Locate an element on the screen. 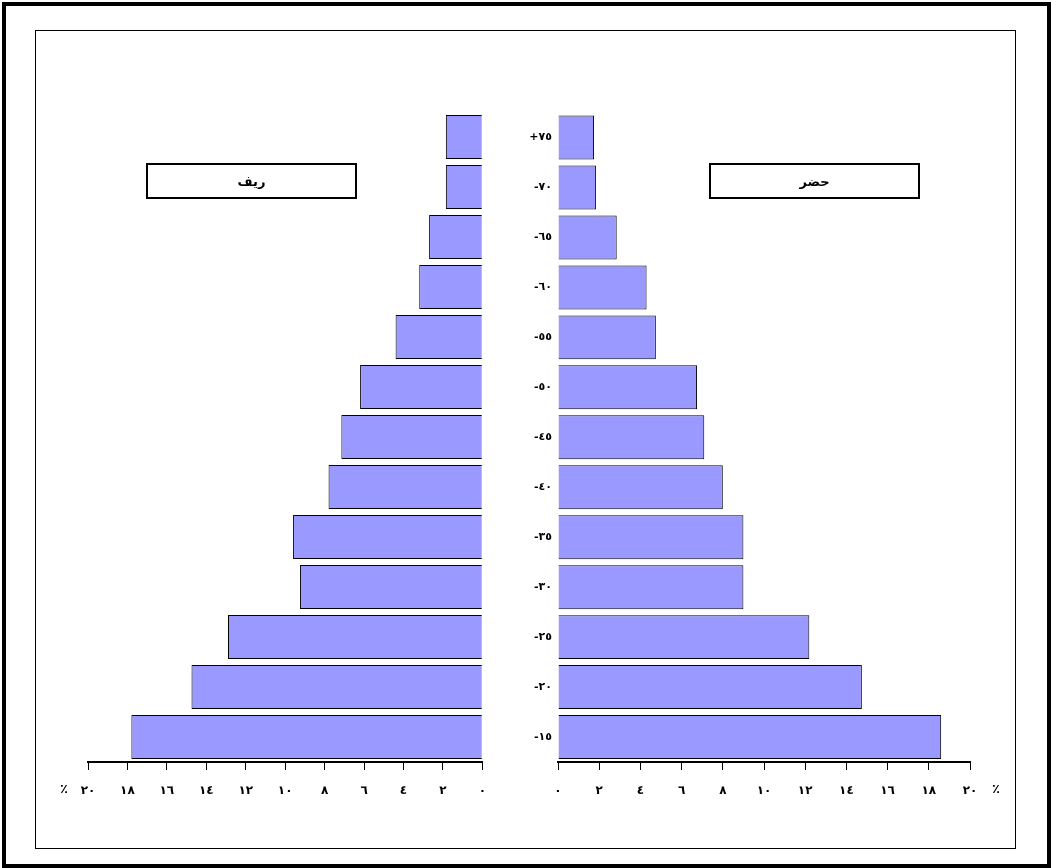  y-tick-label: -٥٥ is located at coordinates (543, 337).